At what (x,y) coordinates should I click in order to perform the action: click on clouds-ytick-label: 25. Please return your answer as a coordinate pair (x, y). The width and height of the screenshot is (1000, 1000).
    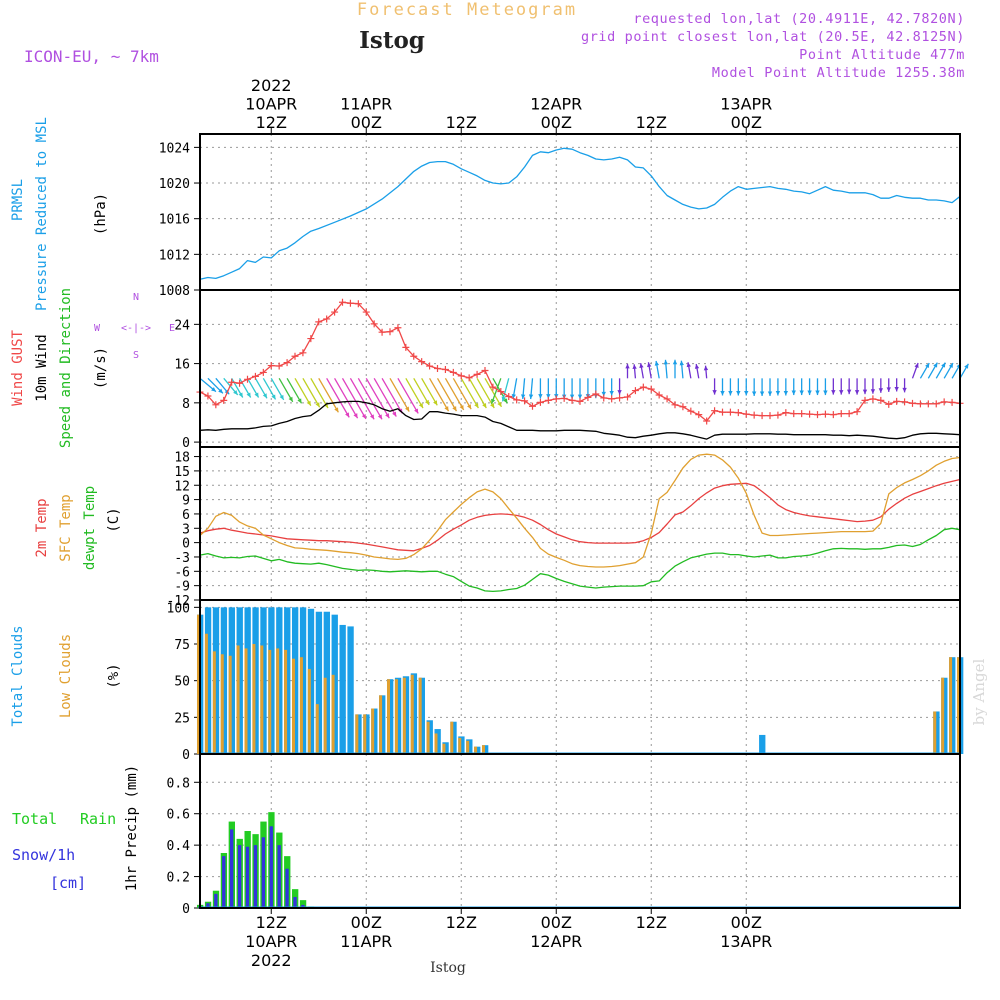
    Looking at the image, I should click on (182, 718).